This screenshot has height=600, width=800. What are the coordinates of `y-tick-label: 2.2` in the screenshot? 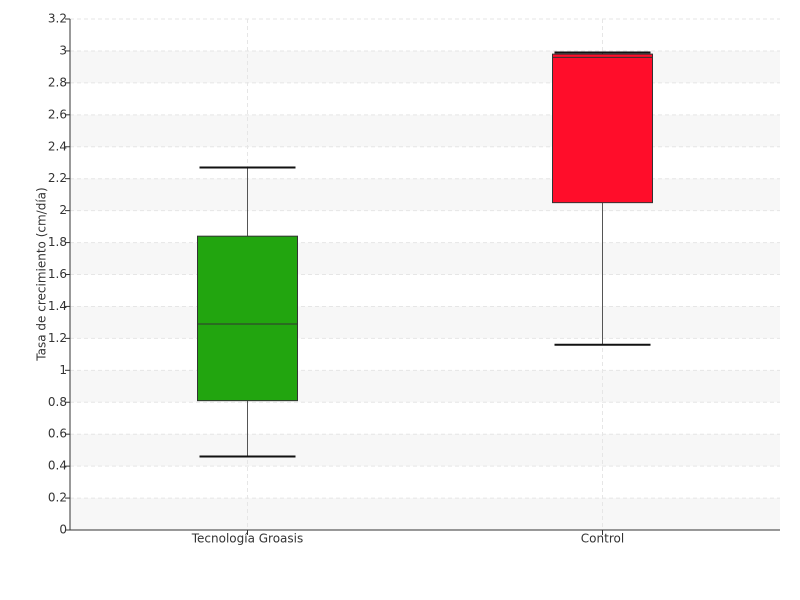 It's located at (57, 178).